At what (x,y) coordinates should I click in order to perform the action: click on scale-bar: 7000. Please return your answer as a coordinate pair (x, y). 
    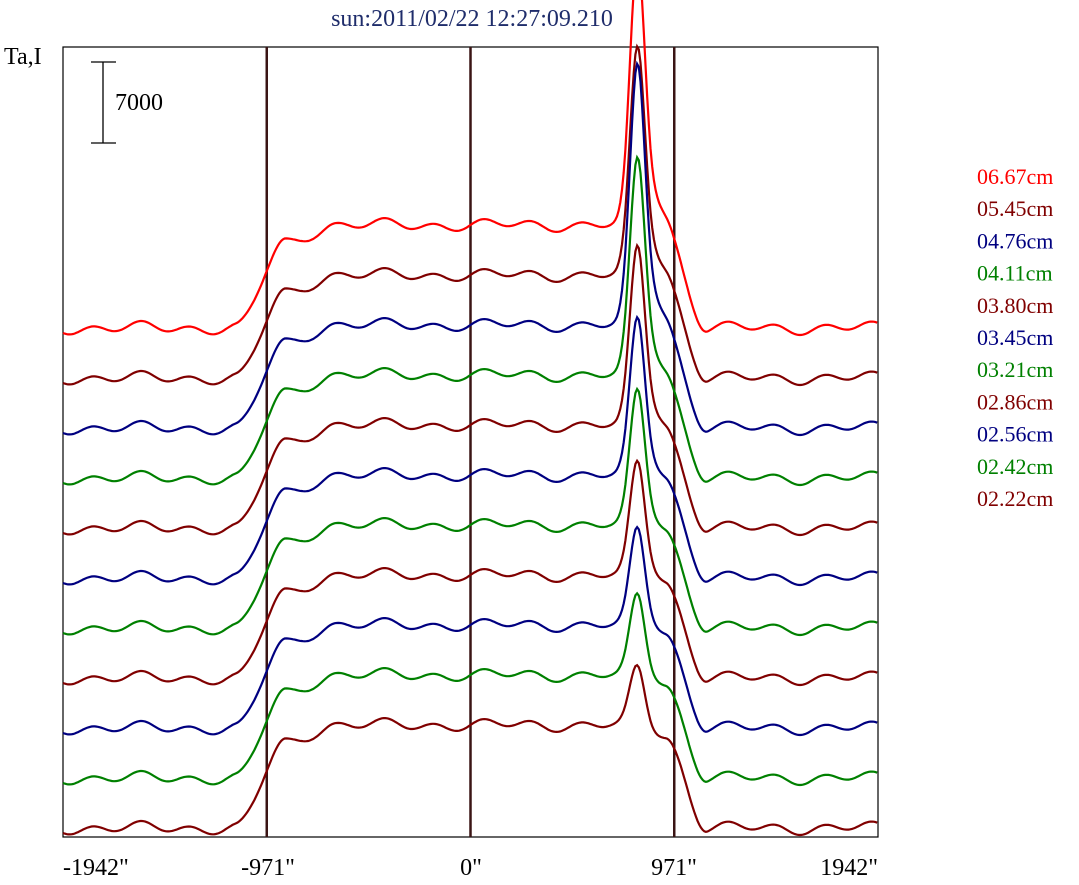
    Looking at the image, I should click on (127, 102).